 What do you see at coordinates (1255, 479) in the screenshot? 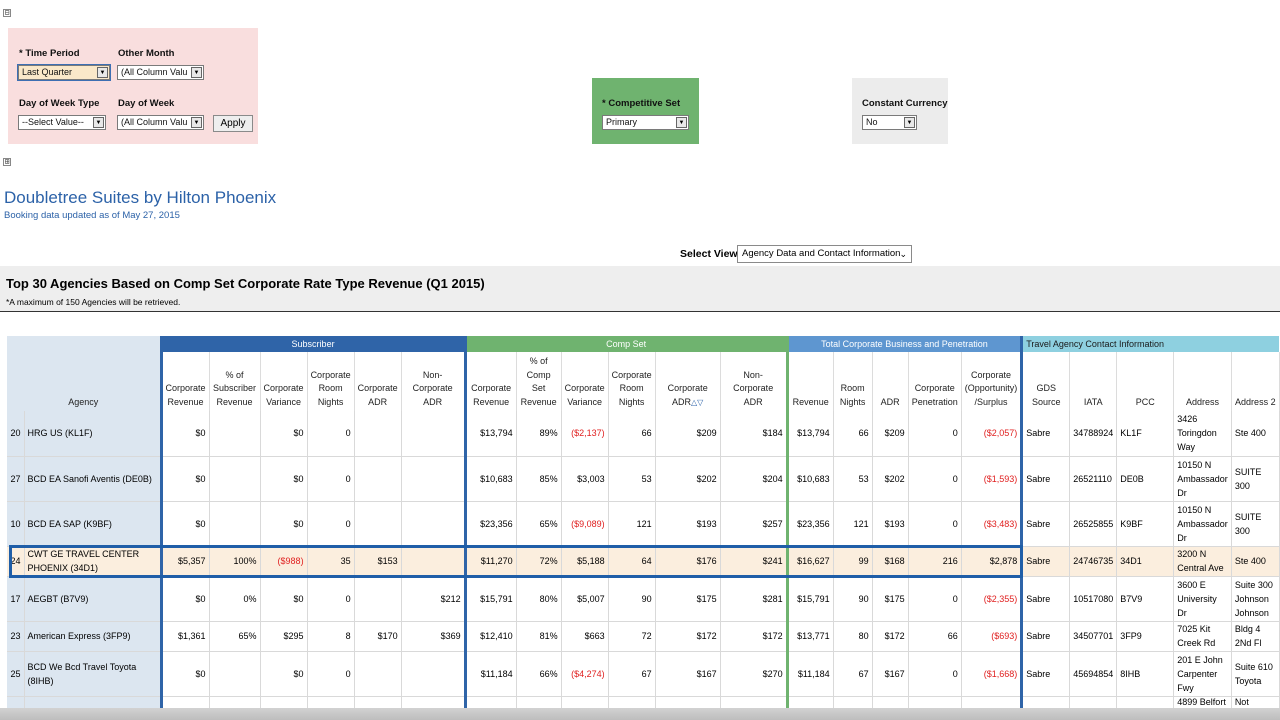
I see `cell-address-2: SUITE 300` at bounding box center [1255, 479].